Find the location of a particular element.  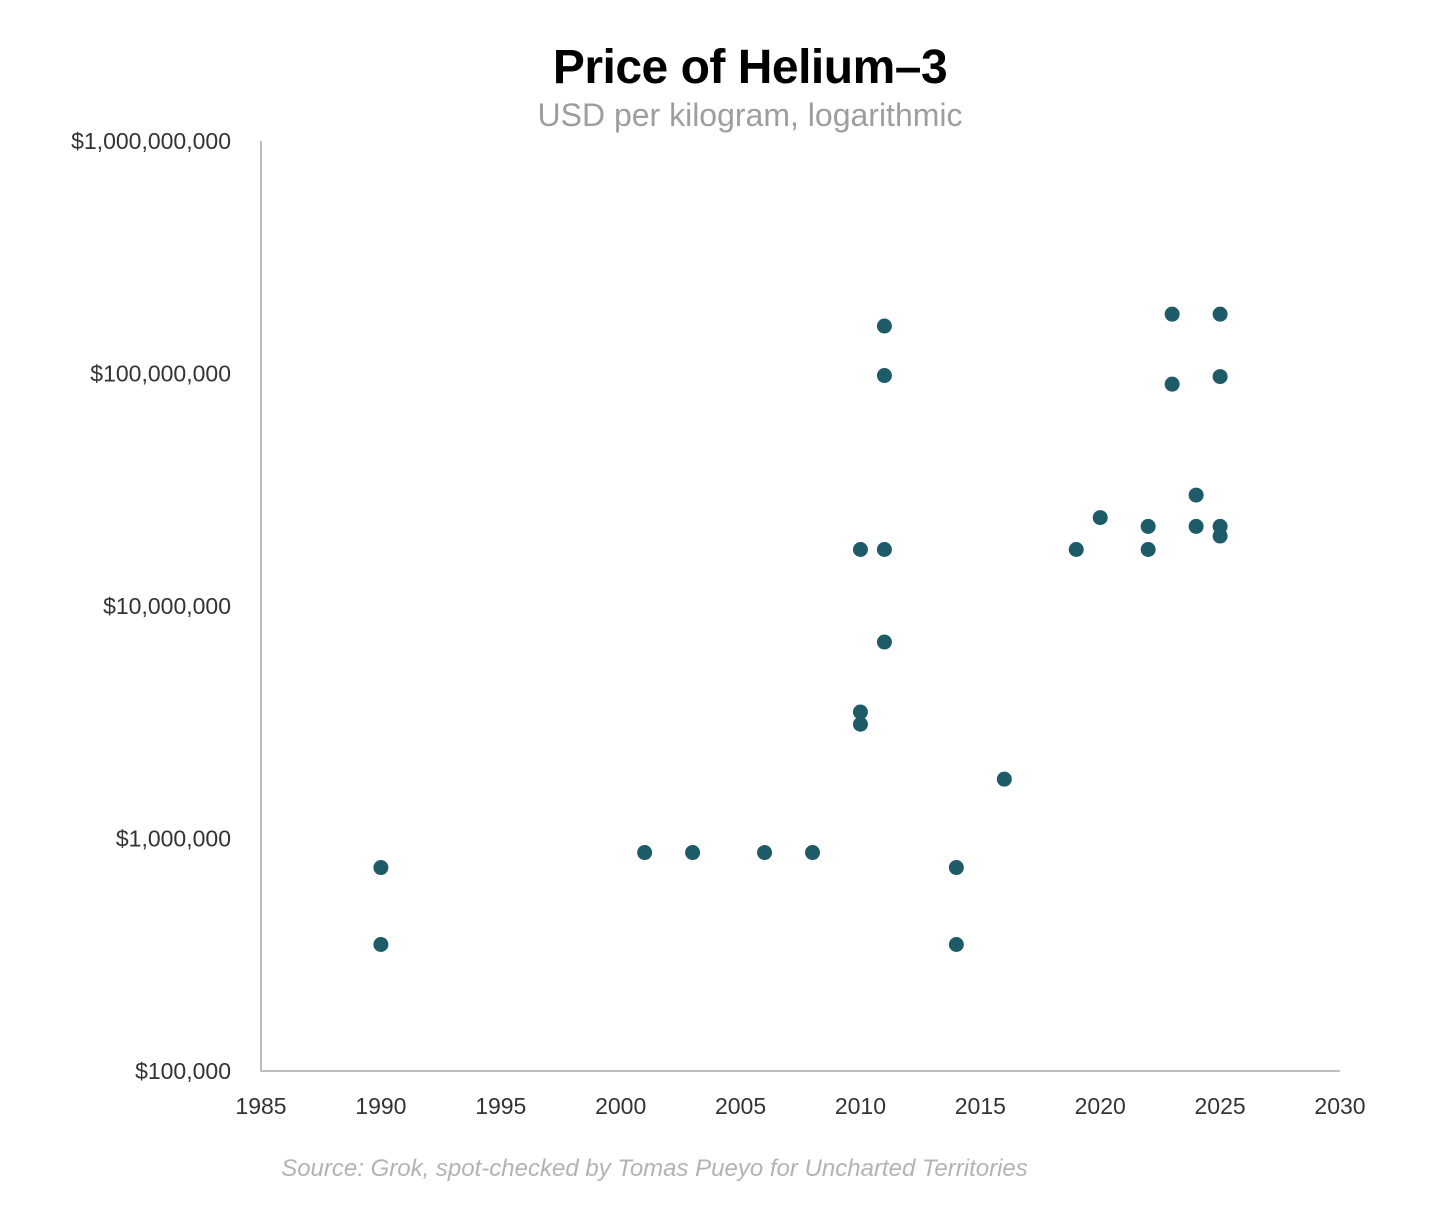

x-tick-label: 2015 is located at coordinates (980, 1106).